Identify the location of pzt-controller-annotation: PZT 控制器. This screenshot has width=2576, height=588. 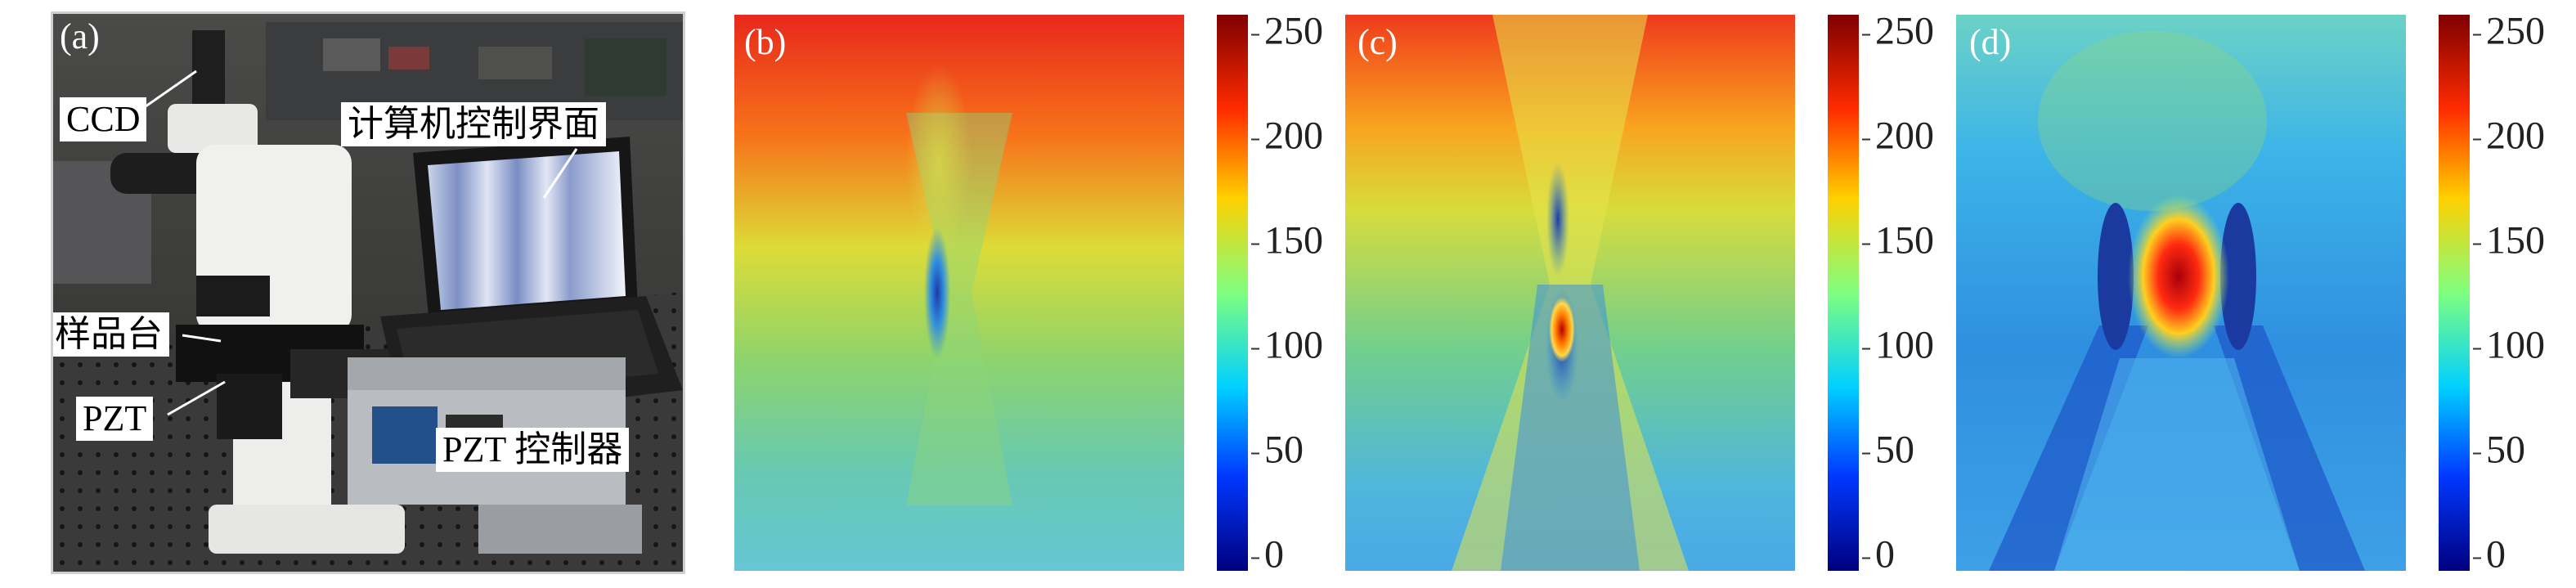
(533, 450).